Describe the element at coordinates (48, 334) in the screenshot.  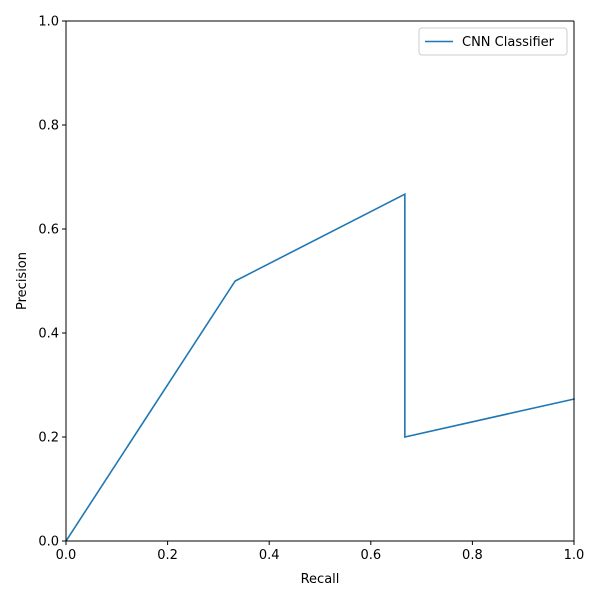
I see `y-tick-label: 0.4` at that location.